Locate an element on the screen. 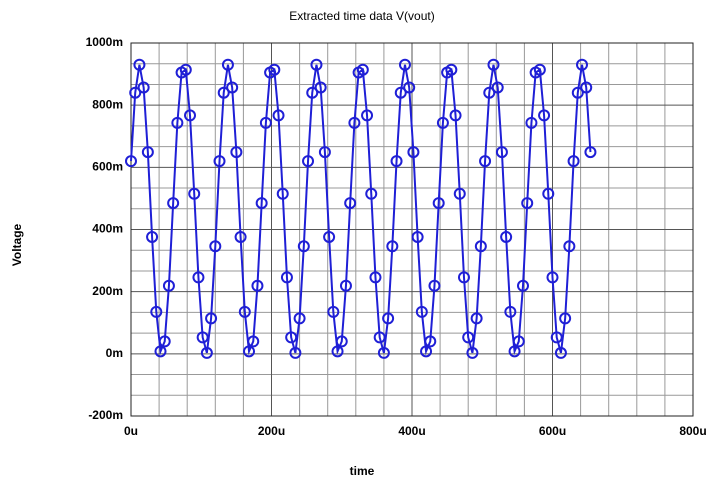  x-tick-label: 400u is located at coordinates (411, 431).